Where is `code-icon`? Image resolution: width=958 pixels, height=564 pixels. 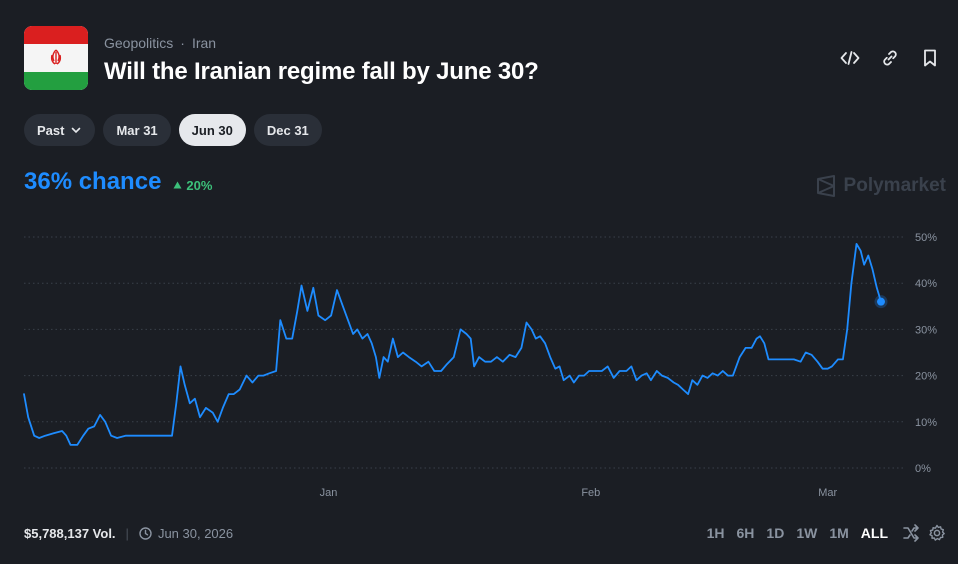
code-icon is located at coordinates (850, 58).